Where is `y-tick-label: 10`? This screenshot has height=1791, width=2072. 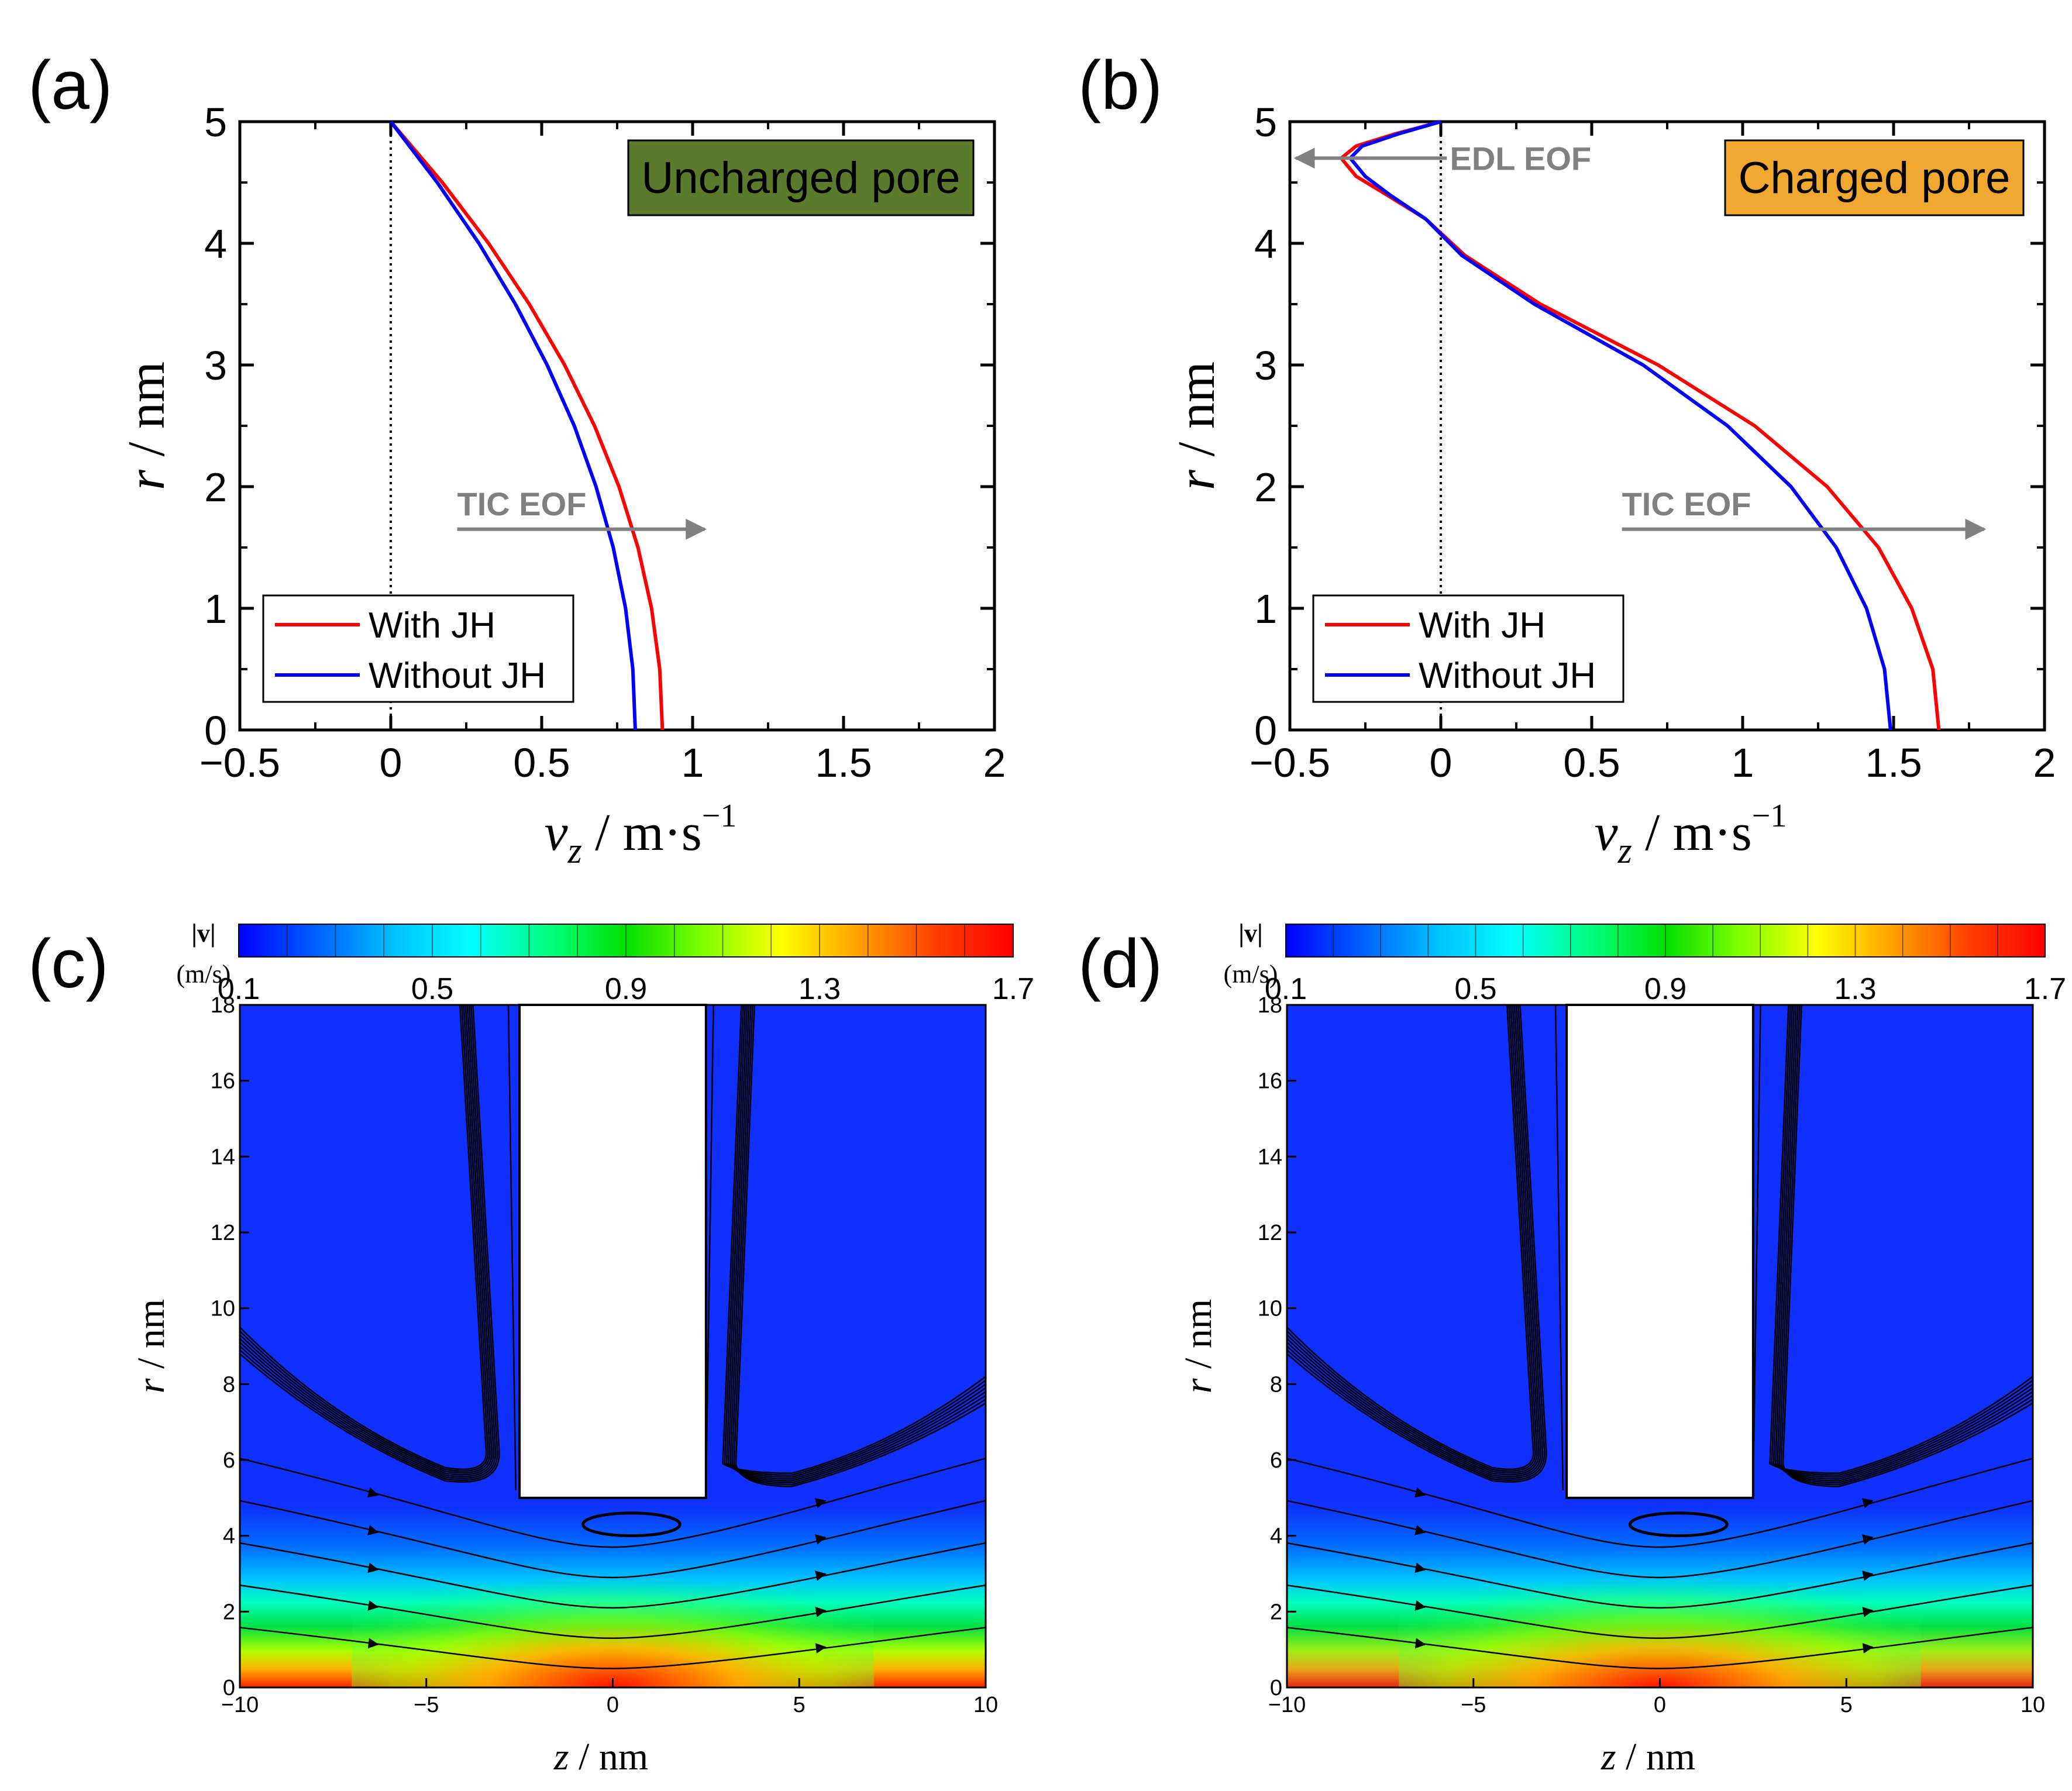 y-tick-label: 10 is located at coordinates (223, 1309).